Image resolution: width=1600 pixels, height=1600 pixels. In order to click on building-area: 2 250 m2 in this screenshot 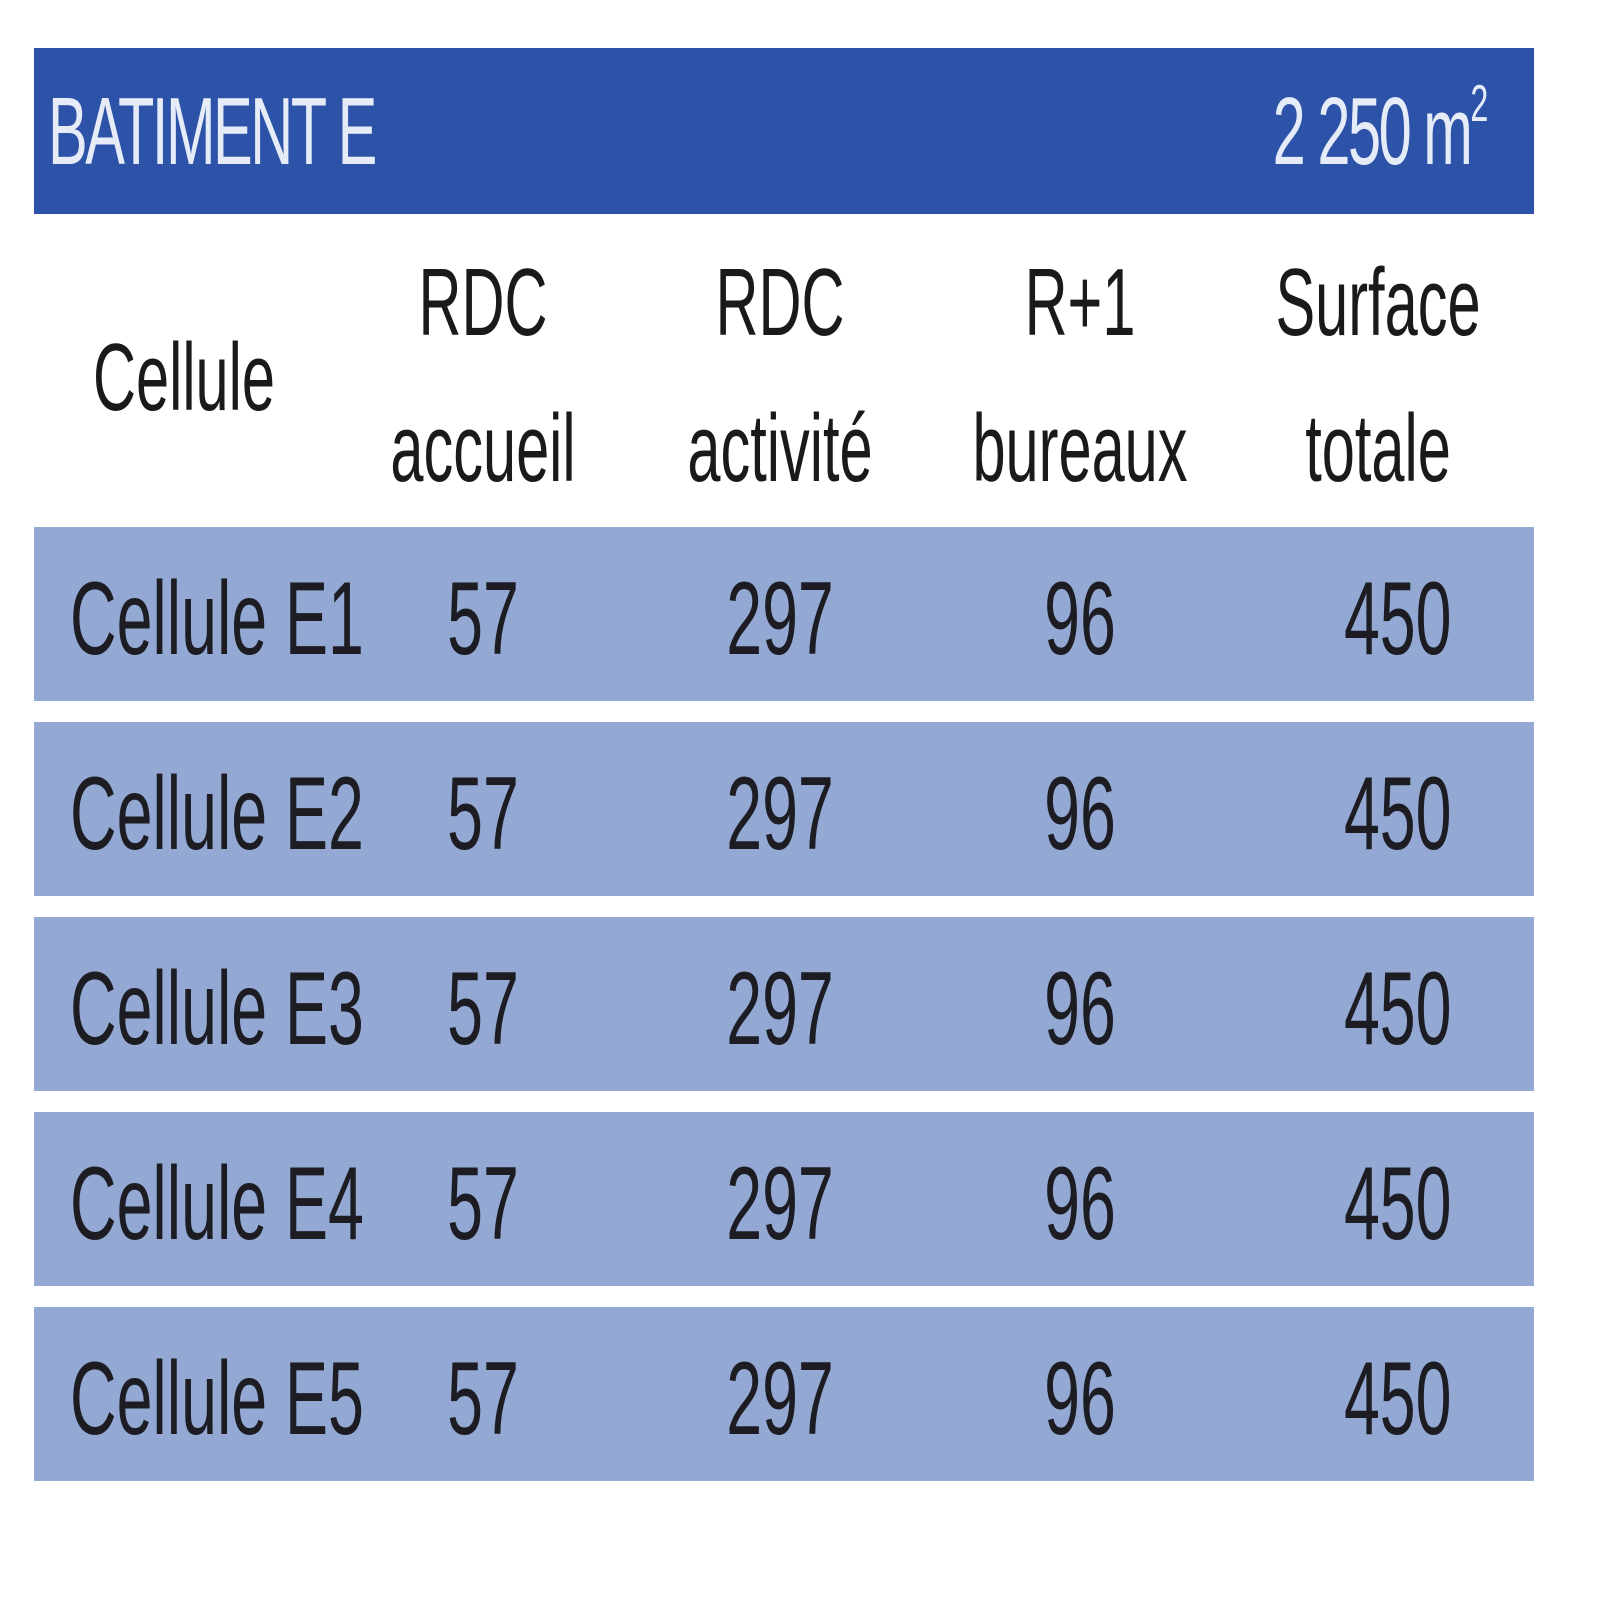, I will do `click(1381, 129)`.